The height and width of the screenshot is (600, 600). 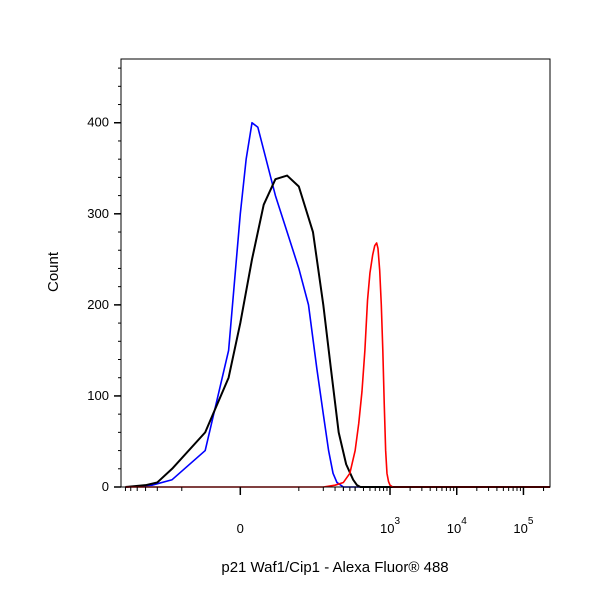 I want to click on x-tick-label: 10³, so click(x=390, y=526).